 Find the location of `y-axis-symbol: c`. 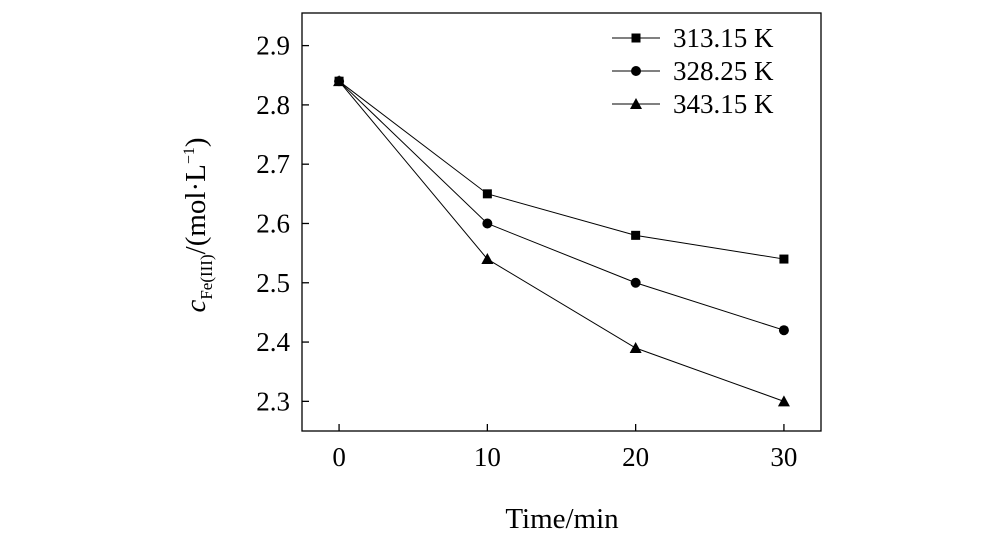

y-axis-symbol: c is located at coordinates (196, 306).